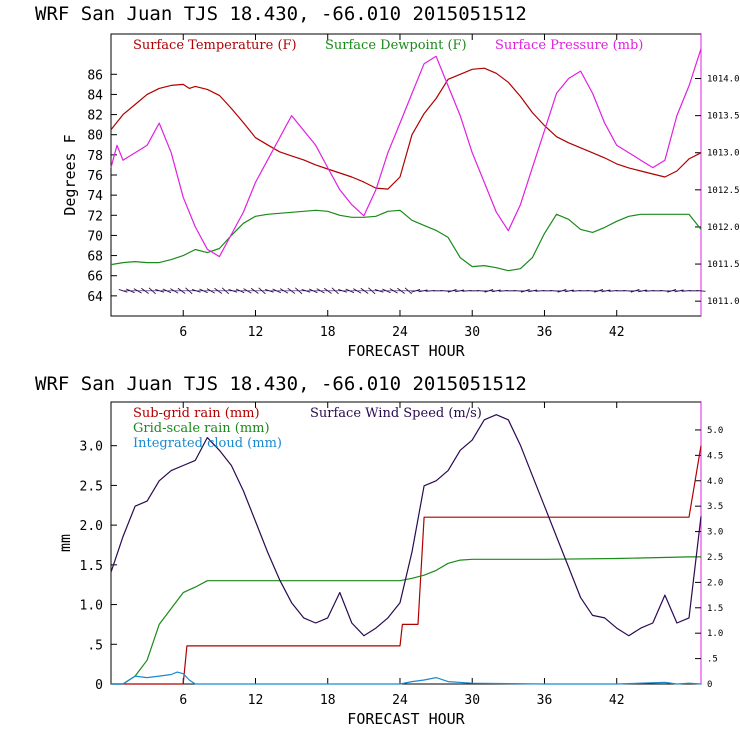  Describe the element at coordinates (201, 428) in the screenshot. I see `legend-entry: Grid-scale rain (mm)` at that location.